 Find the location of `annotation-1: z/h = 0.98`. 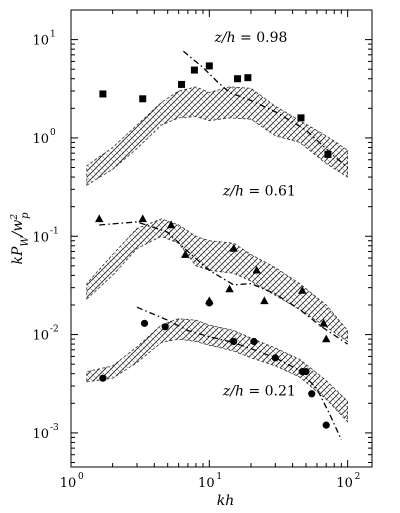

annotation-1: z/h = 0.98 is located at coordinates (250, 38).